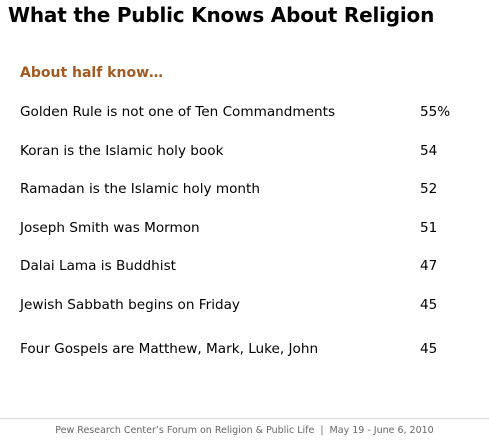 The image size is (489, 440). What do you see at coordinates (221, 15) in the screenshot?
I see `title: What the Public Knows About Religion` at bounding box center [221, 15].